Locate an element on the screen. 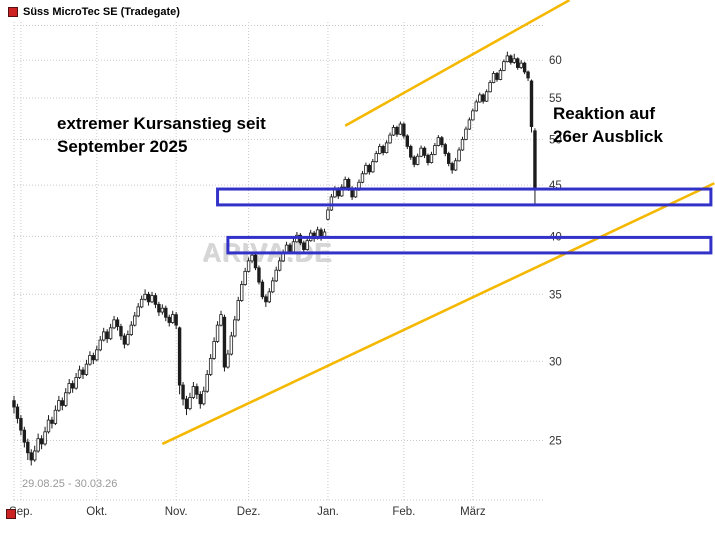  x-axis-month-label: März is located at coordinates (473, 512).